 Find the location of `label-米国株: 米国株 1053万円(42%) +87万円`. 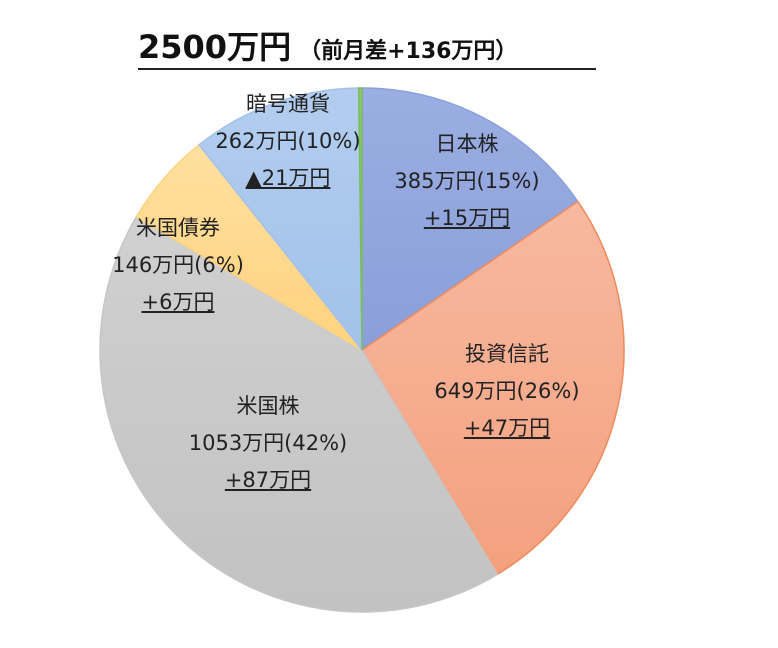

label-米国株: 米国株 1053万円(42%) +87万円 is located at coordinates (268, 443).